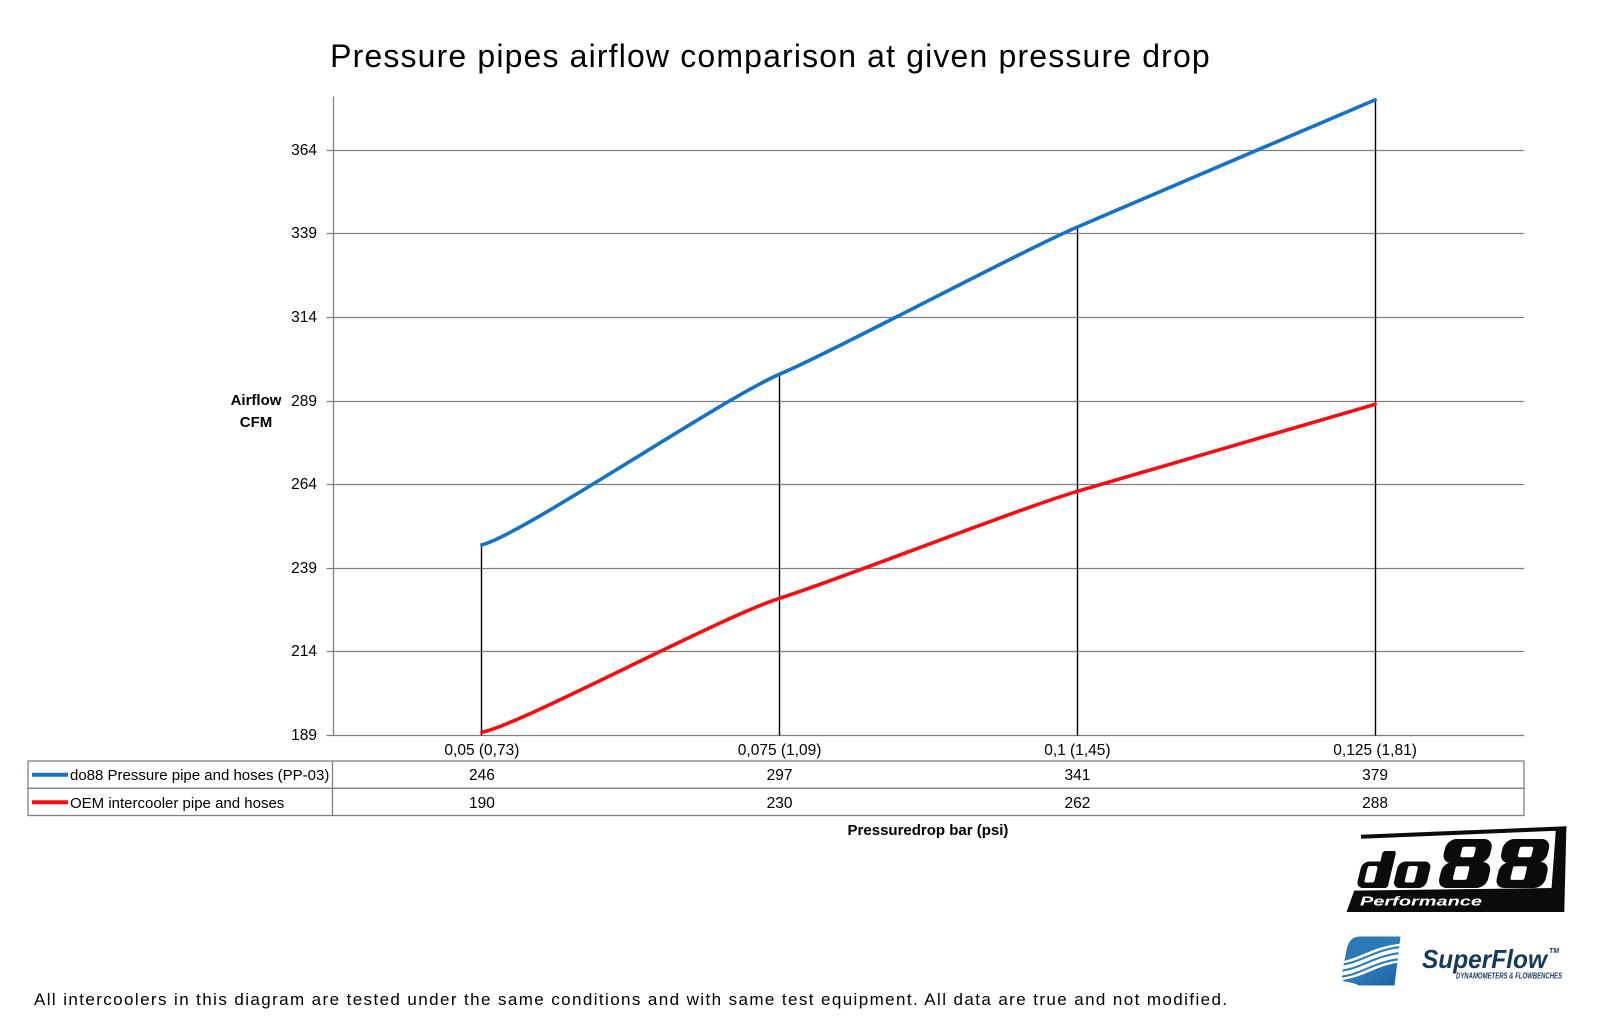 The image size is (1600, 1028). Describe the element at coordinates (1421, 901) in the screenshot. I see `svg-text: Performance` at that location.